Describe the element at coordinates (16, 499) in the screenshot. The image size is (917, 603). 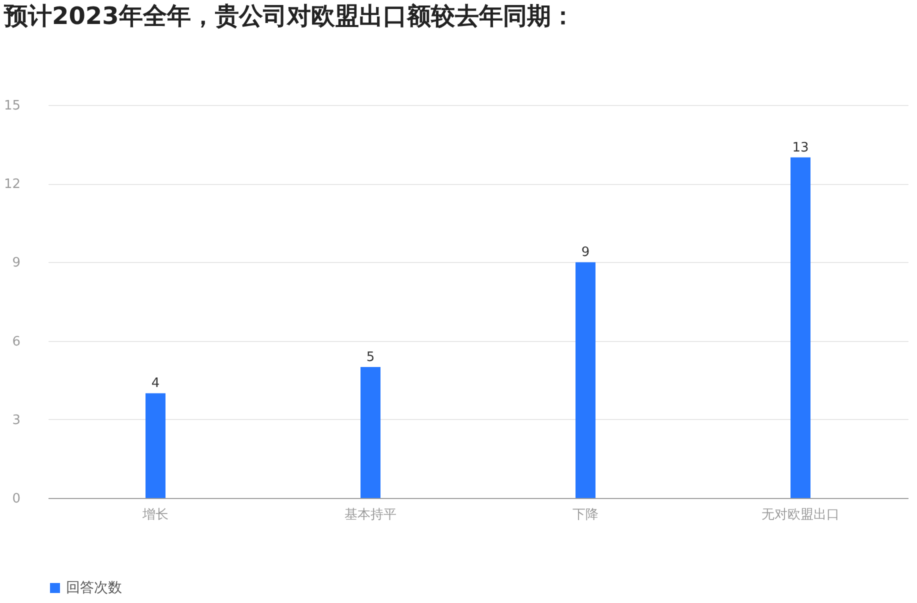
I see `y-tick-label: 0` at that location.